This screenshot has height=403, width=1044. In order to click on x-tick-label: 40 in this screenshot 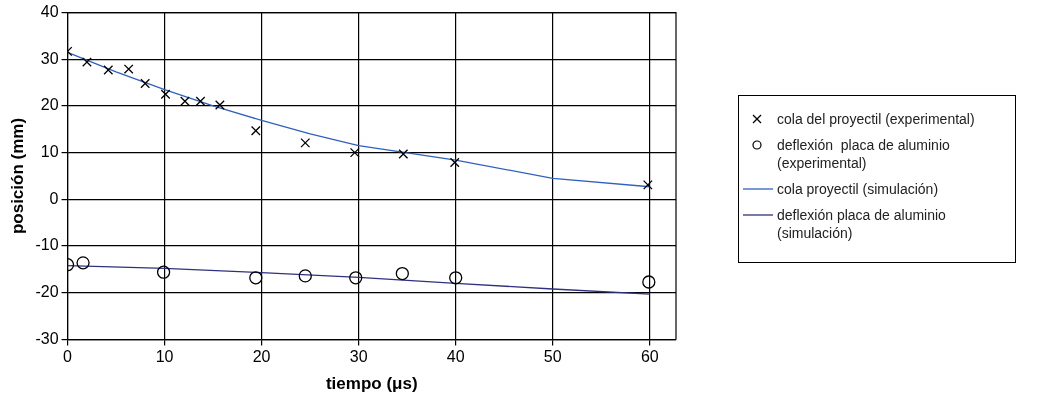, I will do `click(455, 357)`.